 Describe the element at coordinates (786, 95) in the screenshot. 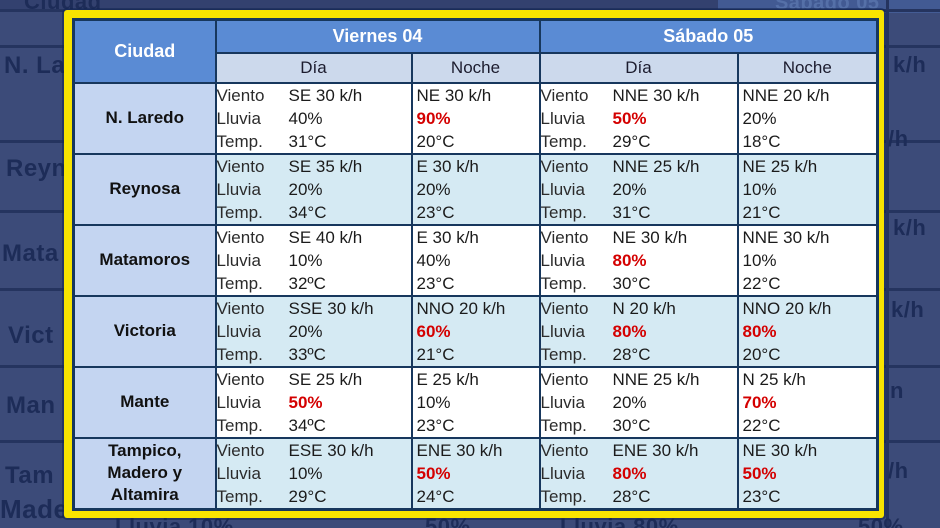

I see `wind-value: NNE 20 k/h` at that location.